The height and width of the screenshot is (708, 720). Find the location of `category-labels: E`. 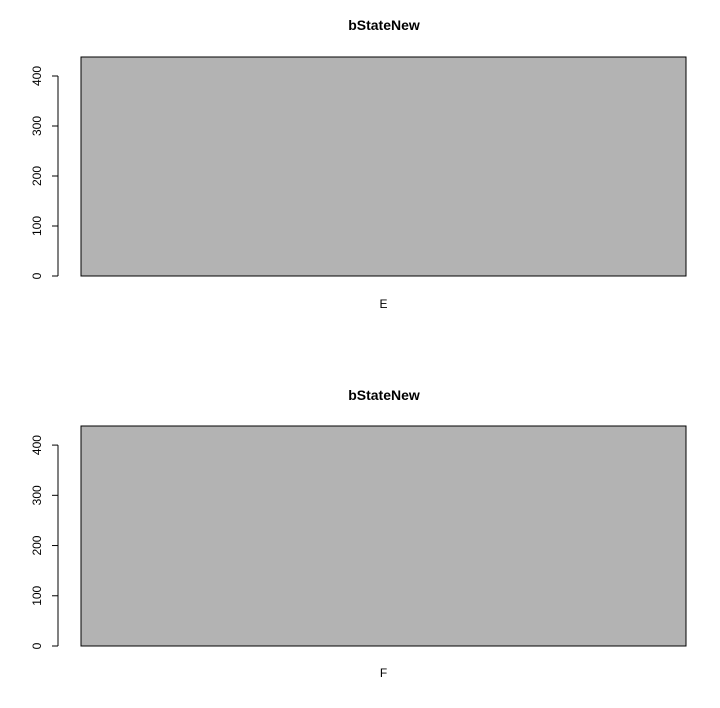

category-labels: E is located at coordinates (383, 304).